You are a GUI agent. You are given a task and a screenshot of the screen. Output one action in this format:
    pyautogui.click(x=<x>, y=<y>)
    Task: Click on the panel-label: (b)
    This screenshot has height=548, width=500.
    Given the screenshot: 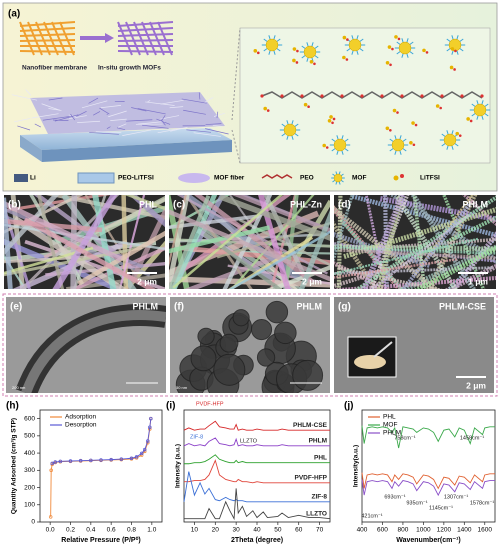 What is the action you would take?
    pyautogui.click(x=14, y=205)
    